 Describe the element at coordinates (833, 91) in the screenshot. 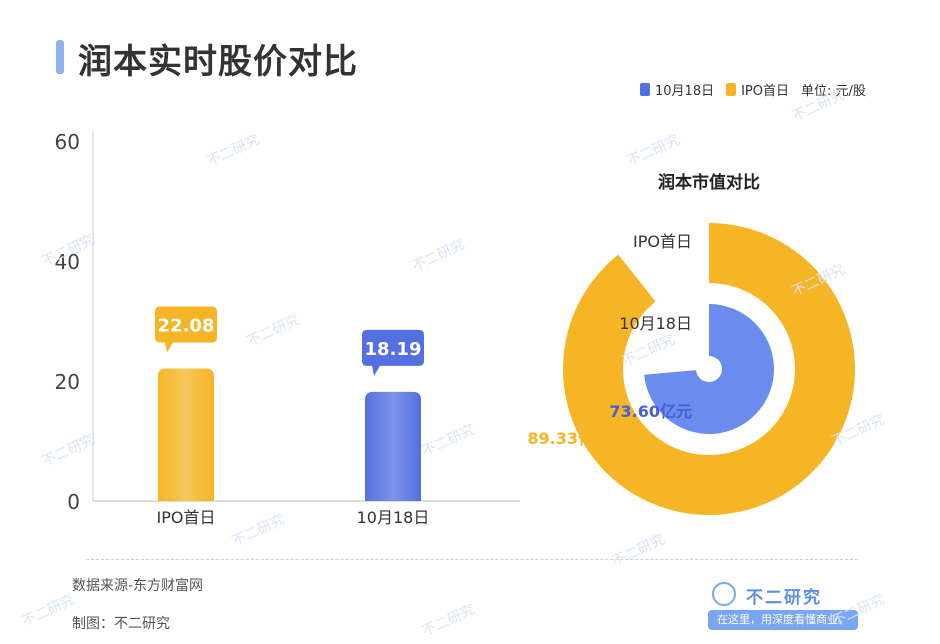

I see `unit-label: 单位: 元/股` at that location.